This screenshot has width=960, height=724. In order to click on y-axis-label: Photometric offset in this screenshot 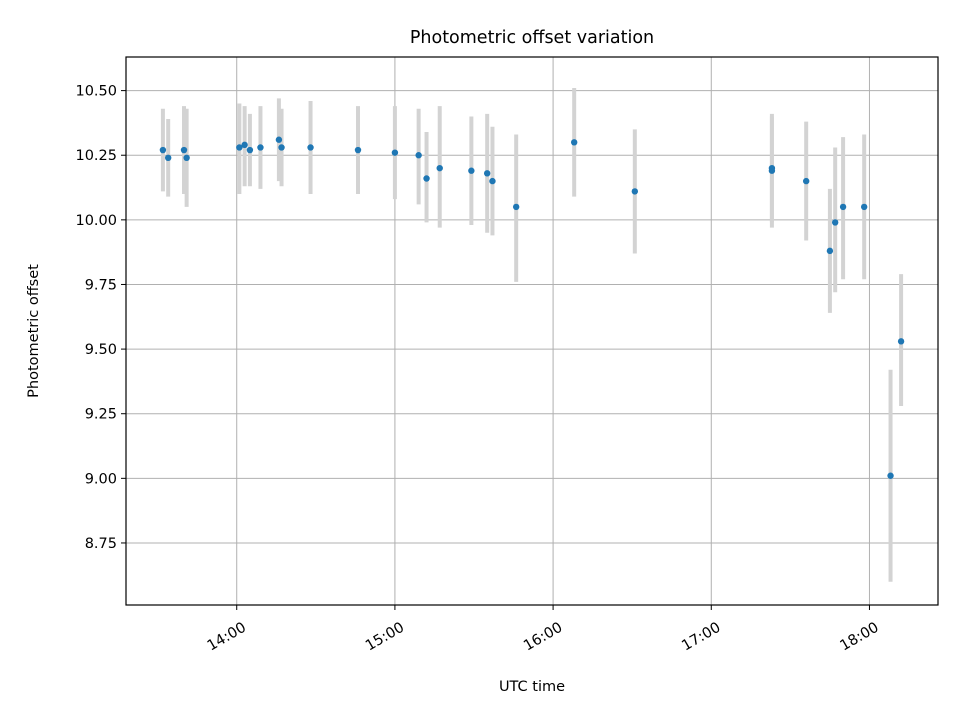, I will do `click(34, 331)`.